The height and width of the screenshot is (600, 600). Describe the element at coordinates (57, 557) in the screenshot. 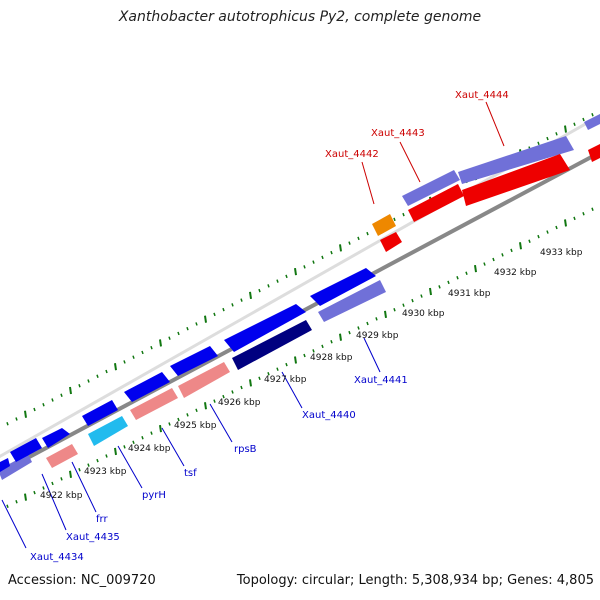

I see `gene-label-xaut-4434: Xaut_4434` at that location.